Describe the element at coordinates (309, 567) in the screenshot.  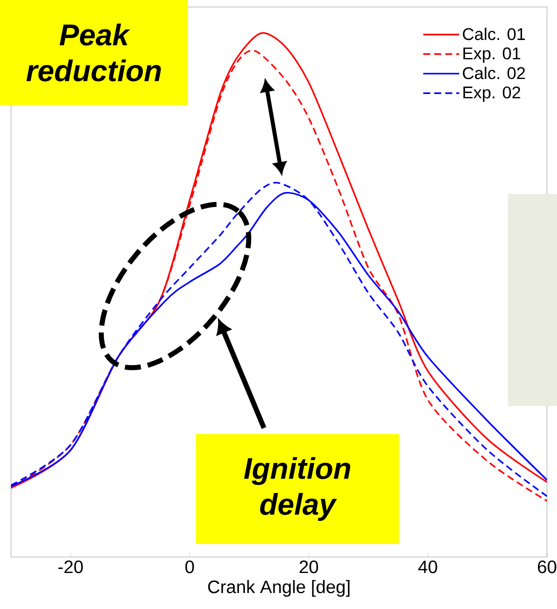
I see `x-tick-label: 20` at that location.